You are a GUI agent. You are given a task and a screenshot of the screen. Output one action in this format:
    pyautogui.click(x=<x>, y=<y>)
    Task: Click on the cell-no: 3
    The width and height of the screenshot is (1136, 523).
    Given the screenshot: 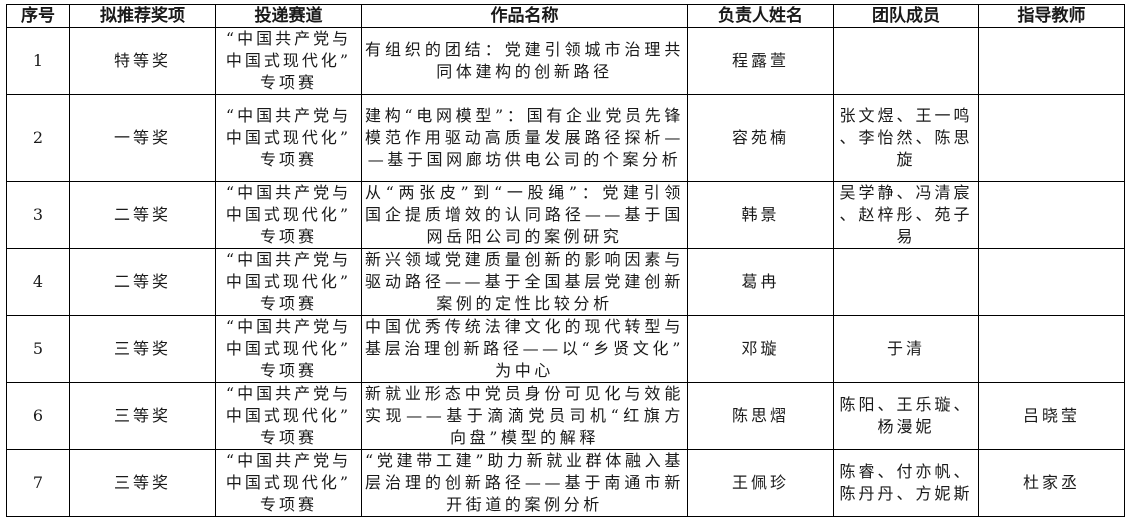 What is the action you would take?
    pyautogui.click(x=38, y=215)
    